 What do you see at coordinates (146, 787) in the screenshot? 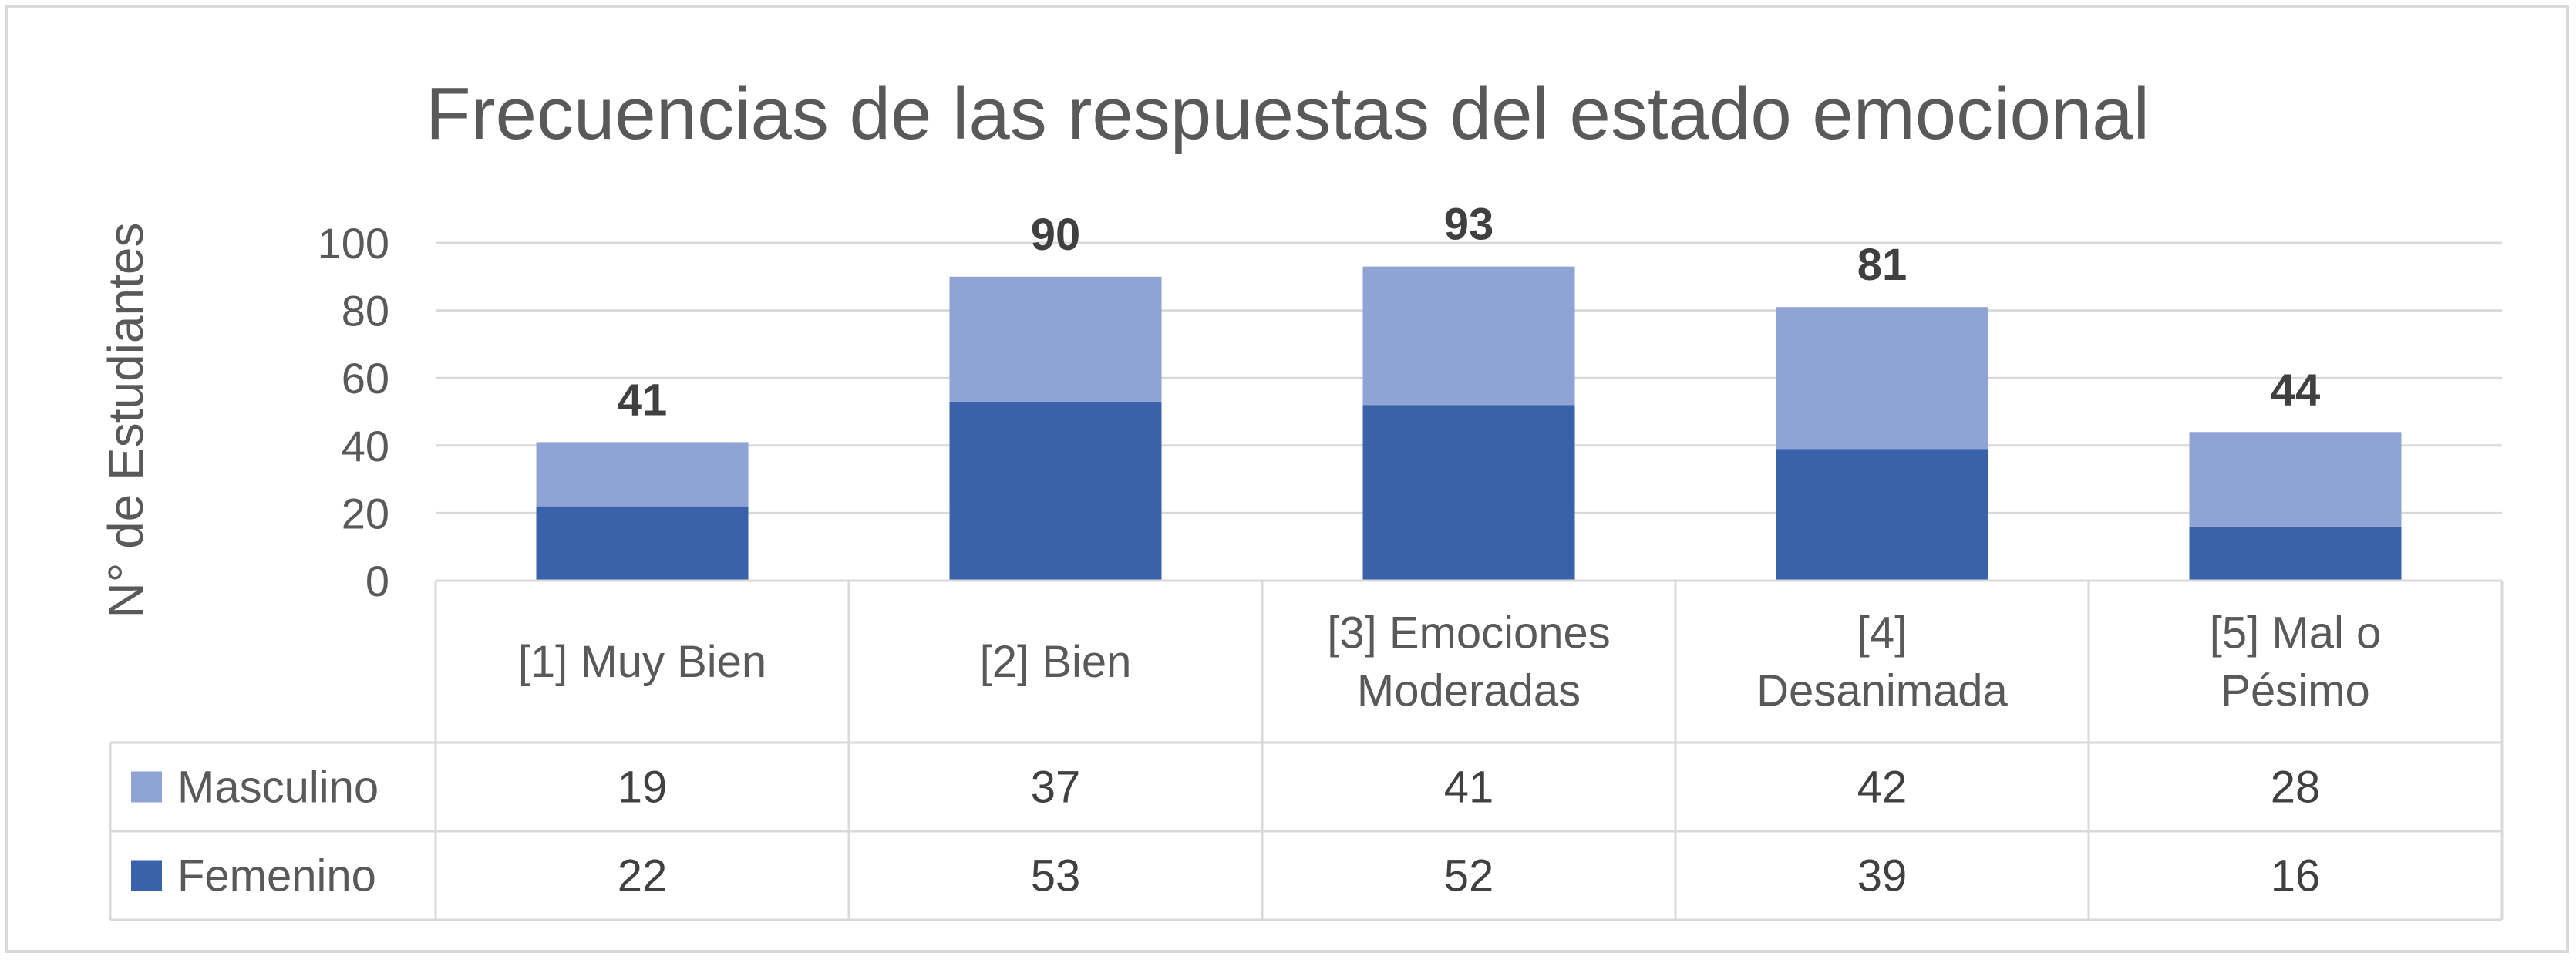
I see `legend-key-masculino` at bounding box center [146, 787].